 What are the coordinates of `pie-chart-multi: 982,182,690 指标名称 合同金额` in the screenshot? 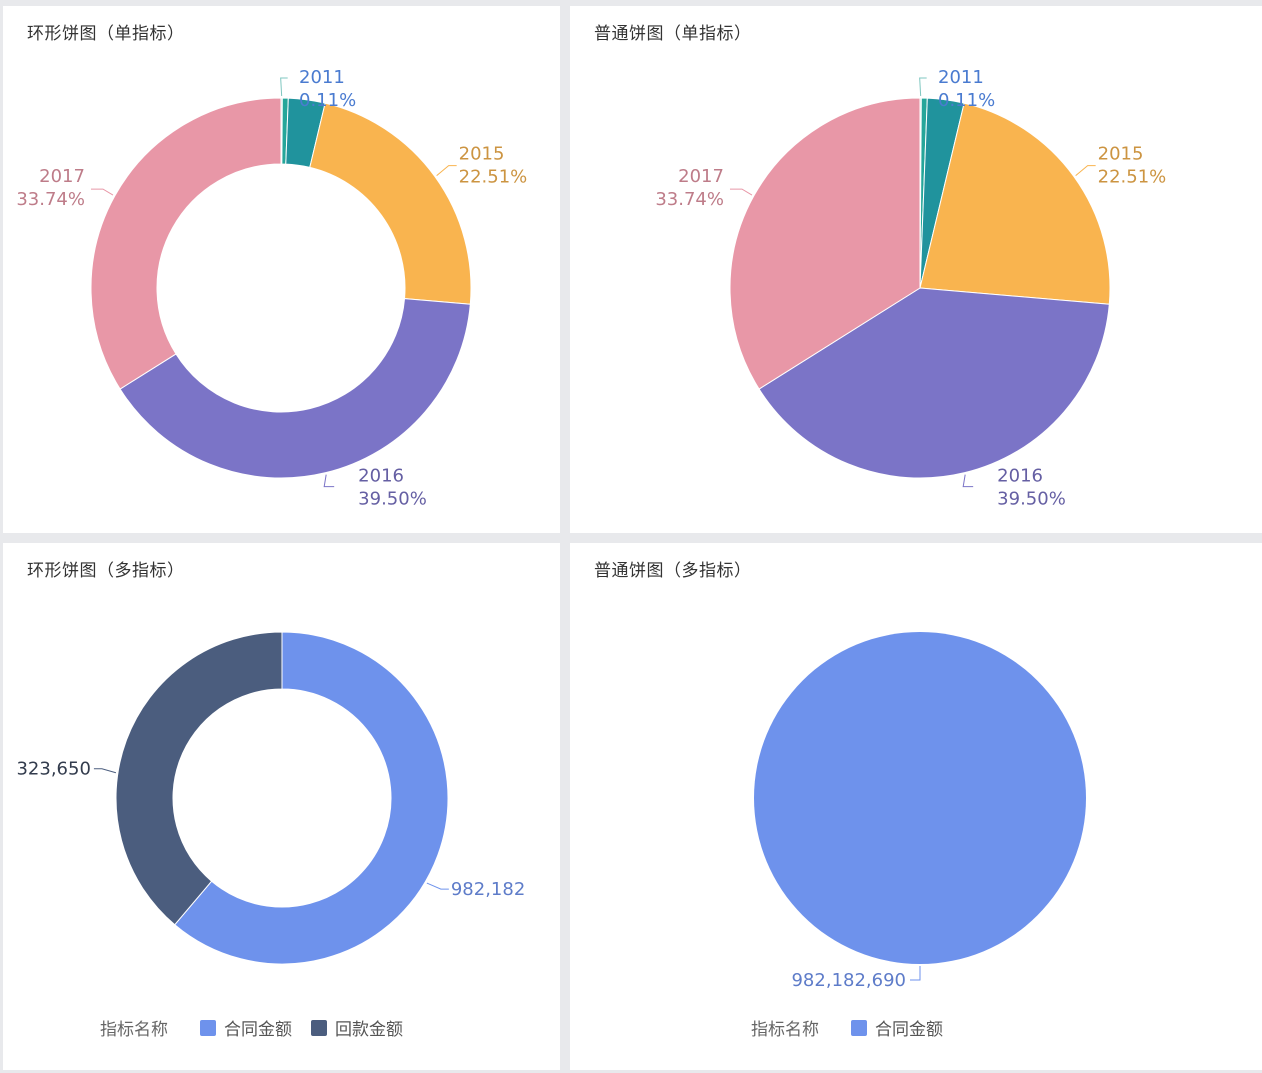 It's located at (918, 836).